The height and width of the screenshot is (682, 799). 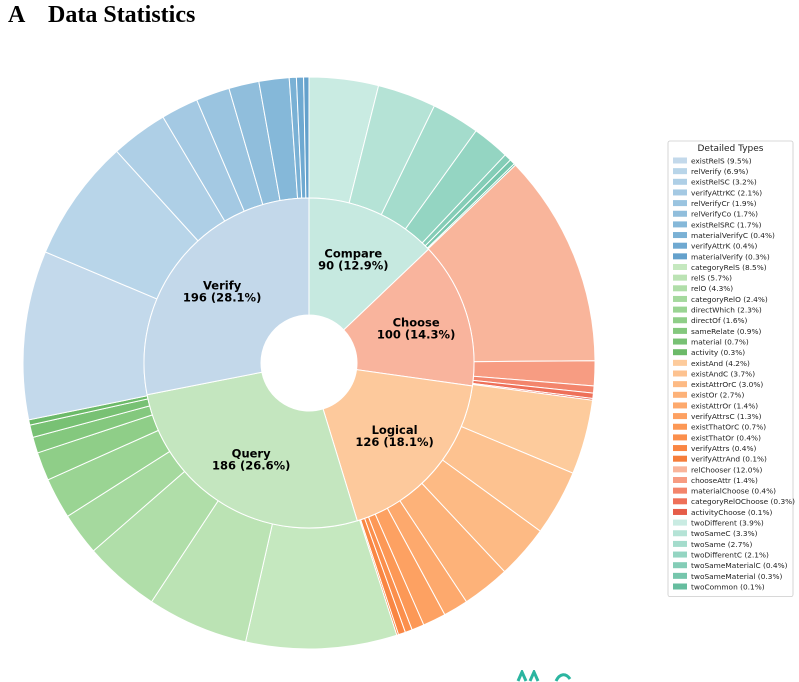 I want to click on legend-entry-two-same-c: twoSameC (3.3%), so click(x=724, y=533).